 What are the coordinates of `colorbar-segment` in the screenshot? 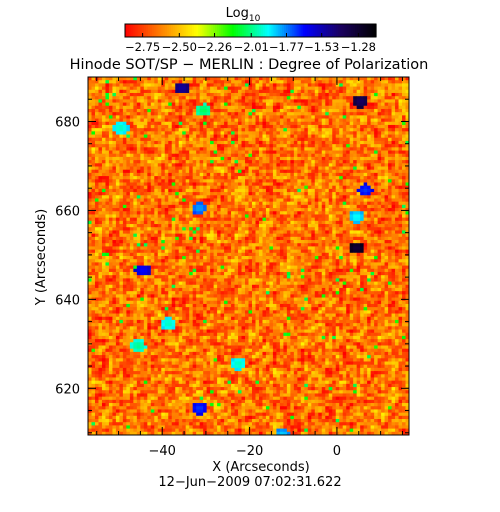 It's located at (201, 30).